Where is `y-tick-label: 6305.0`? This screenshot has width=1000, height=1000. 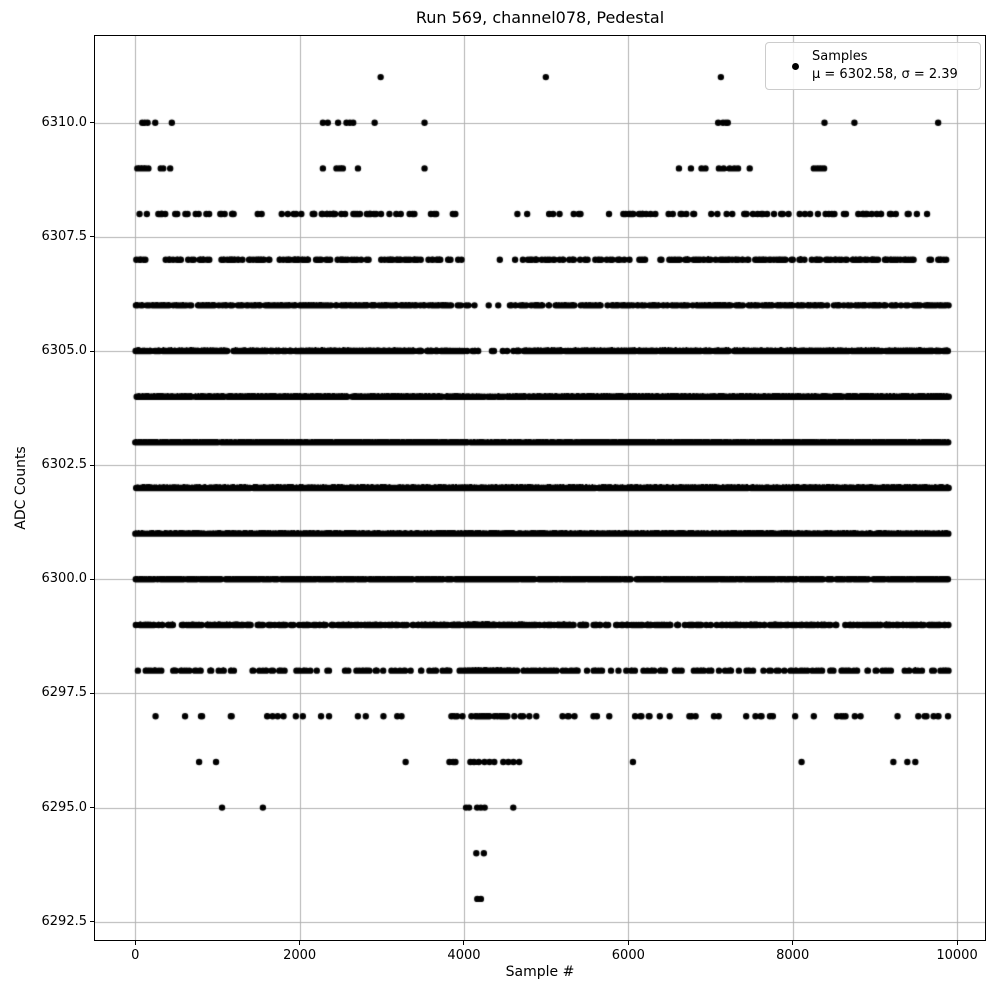 y-tick-label: 6305.0 is located at coordinates (64, 351).